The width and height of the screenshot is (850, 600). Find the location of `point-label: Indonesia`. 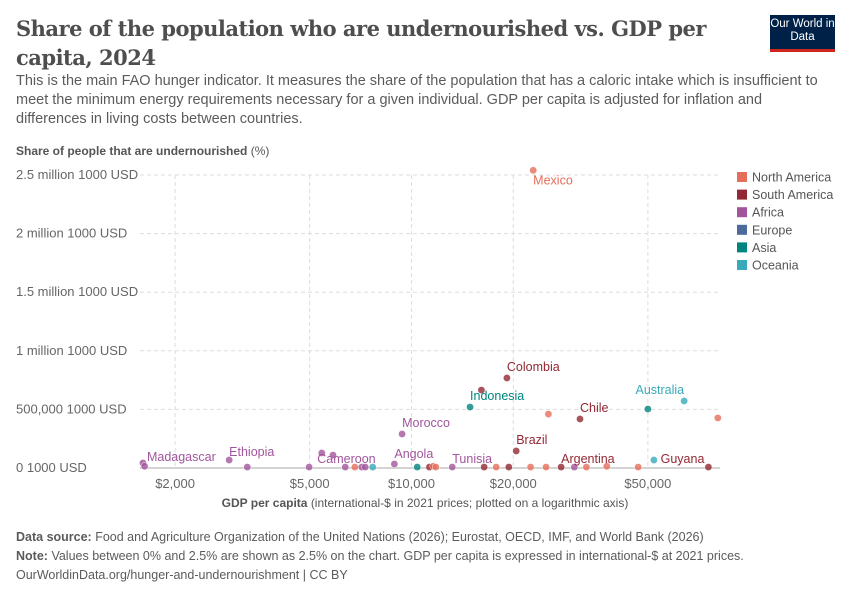

point-label: Indonesia is located at coordinates (497, 396).